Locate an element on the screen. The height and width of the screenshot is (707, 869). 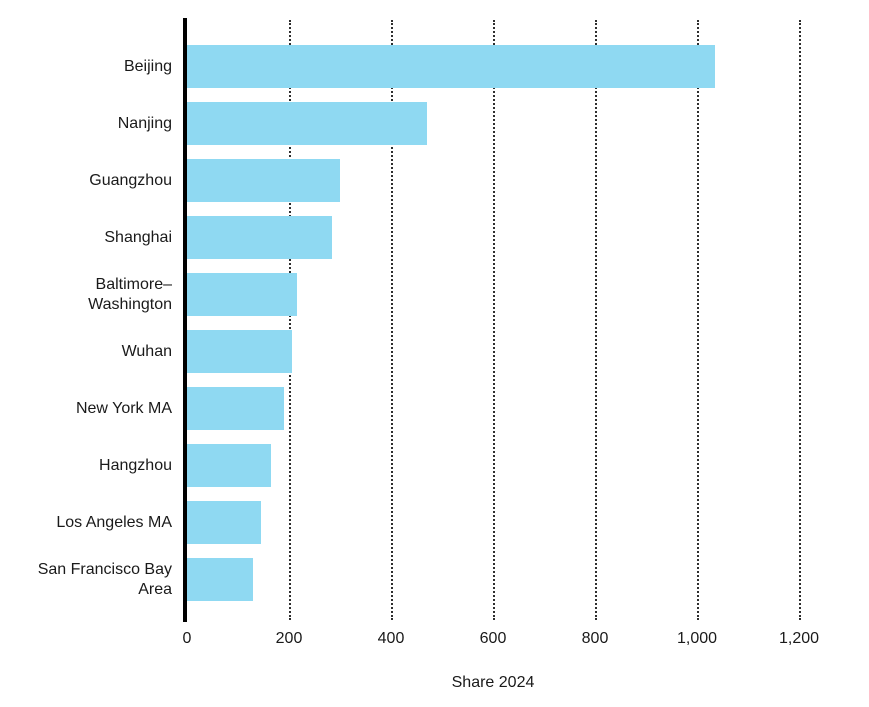
y-axis-label: Los Angeles MA is located at coordinates (114, 522).